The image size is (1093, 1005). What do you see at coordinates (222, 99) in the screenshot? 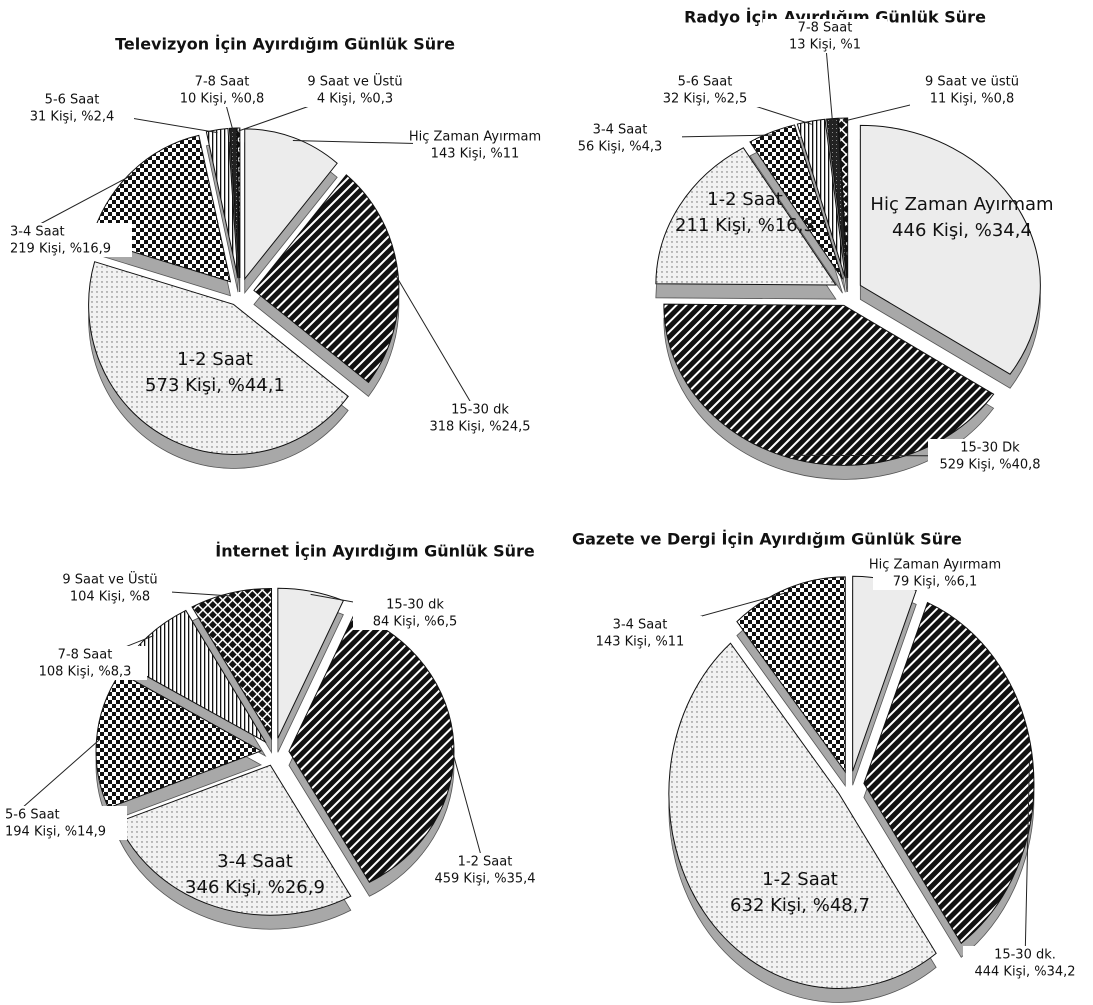
I see `slice-value-label: 10 Kişi, %0,8` at bounding box center [222, 99].